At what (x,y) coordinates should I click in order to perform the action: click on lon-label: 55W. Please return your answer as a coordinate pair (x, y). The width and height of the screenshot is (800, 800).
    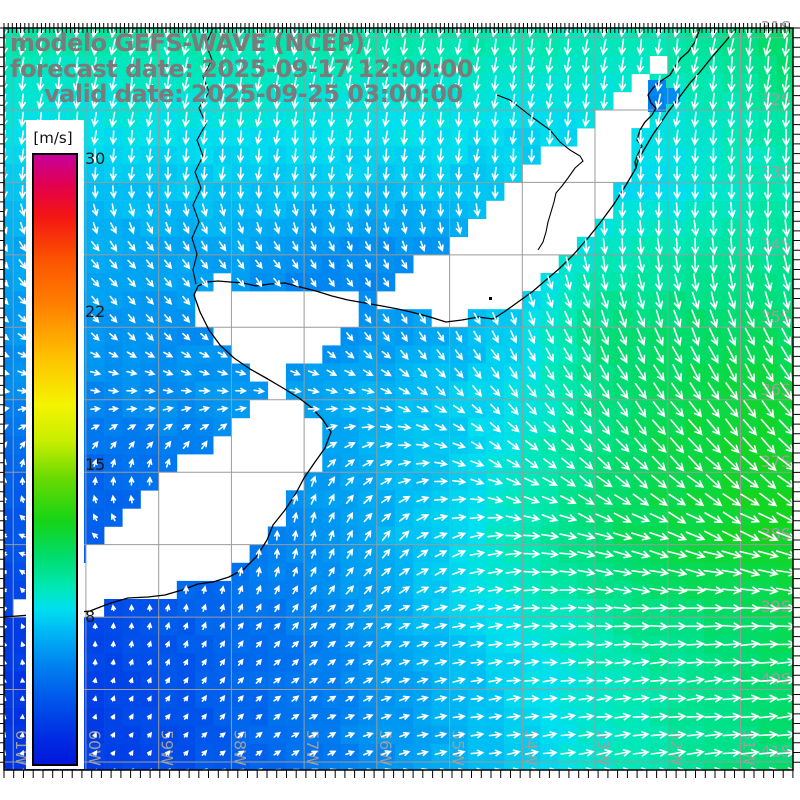
    Looking at the image, I should click on (458, 748).